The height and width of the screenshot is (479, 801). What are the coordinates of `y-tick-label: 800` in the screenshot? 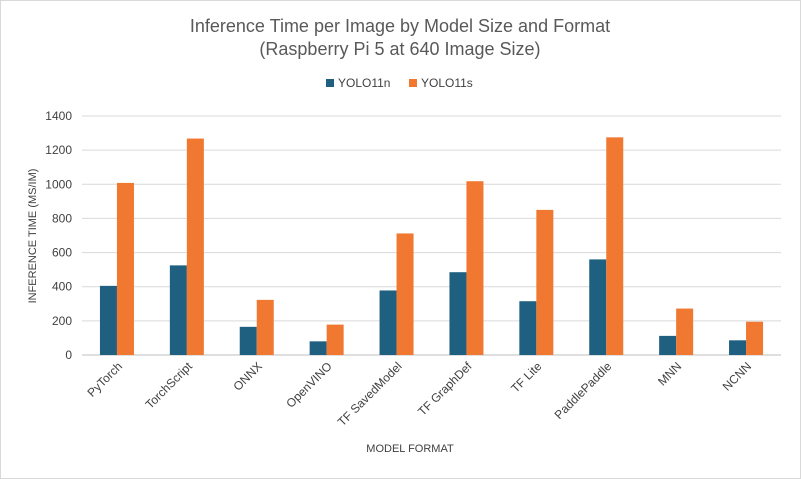 It's located at (62, 218).